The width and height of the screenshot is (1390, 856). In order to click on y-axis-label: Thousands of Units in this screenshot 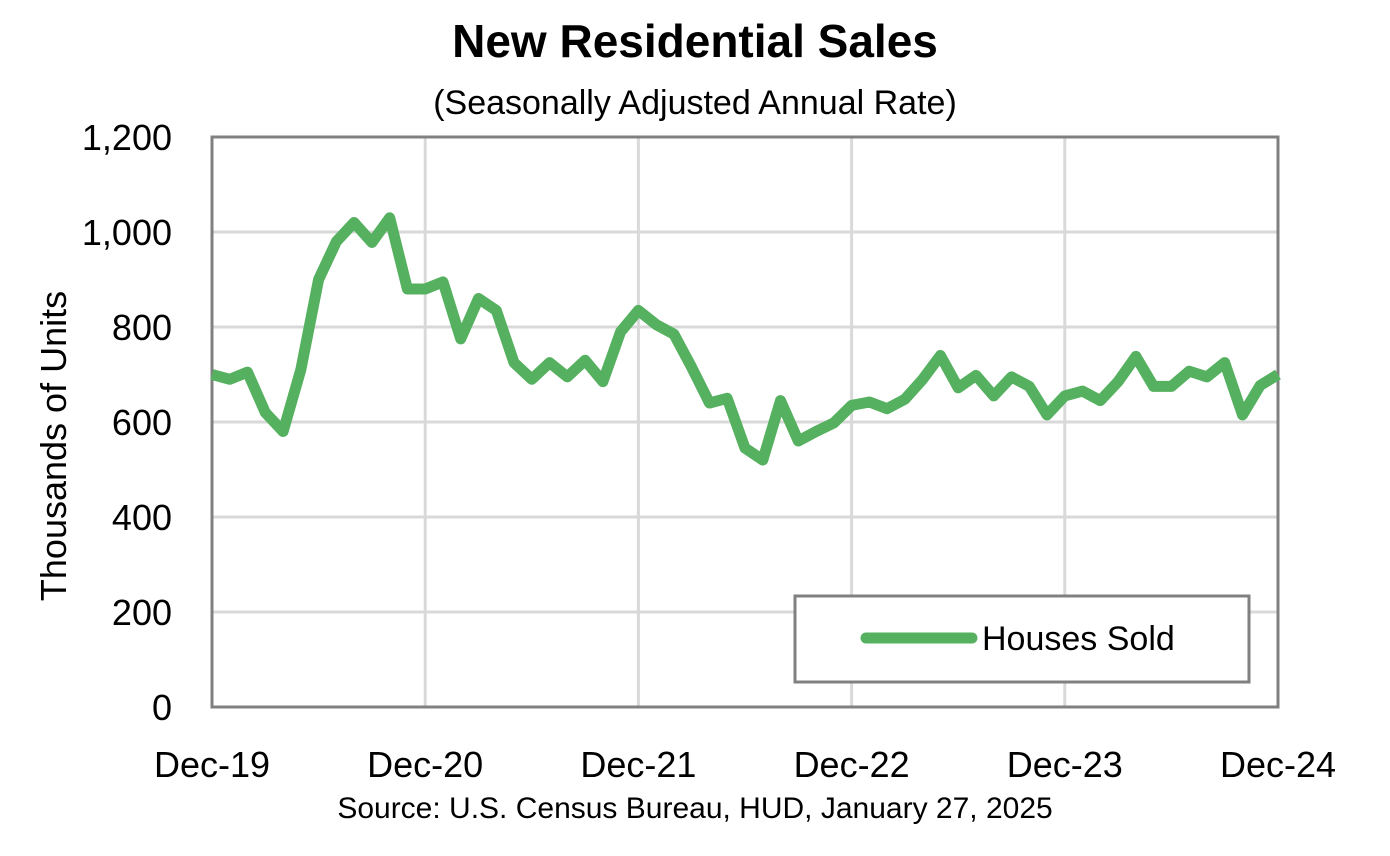, I will do `click(53, 446)`.